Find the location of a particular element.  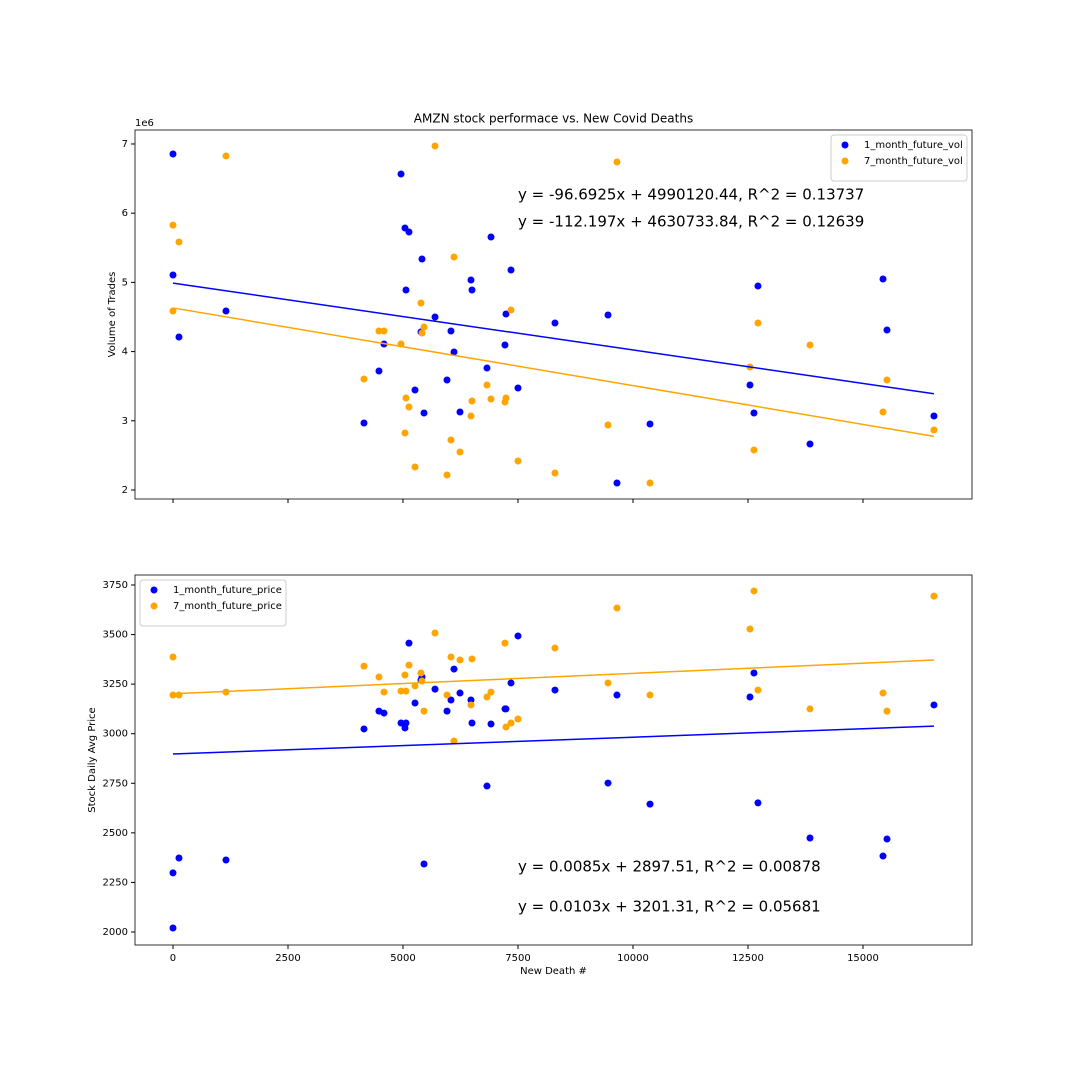

y-tick-label: 3500 is located at coordinates (115, 635).